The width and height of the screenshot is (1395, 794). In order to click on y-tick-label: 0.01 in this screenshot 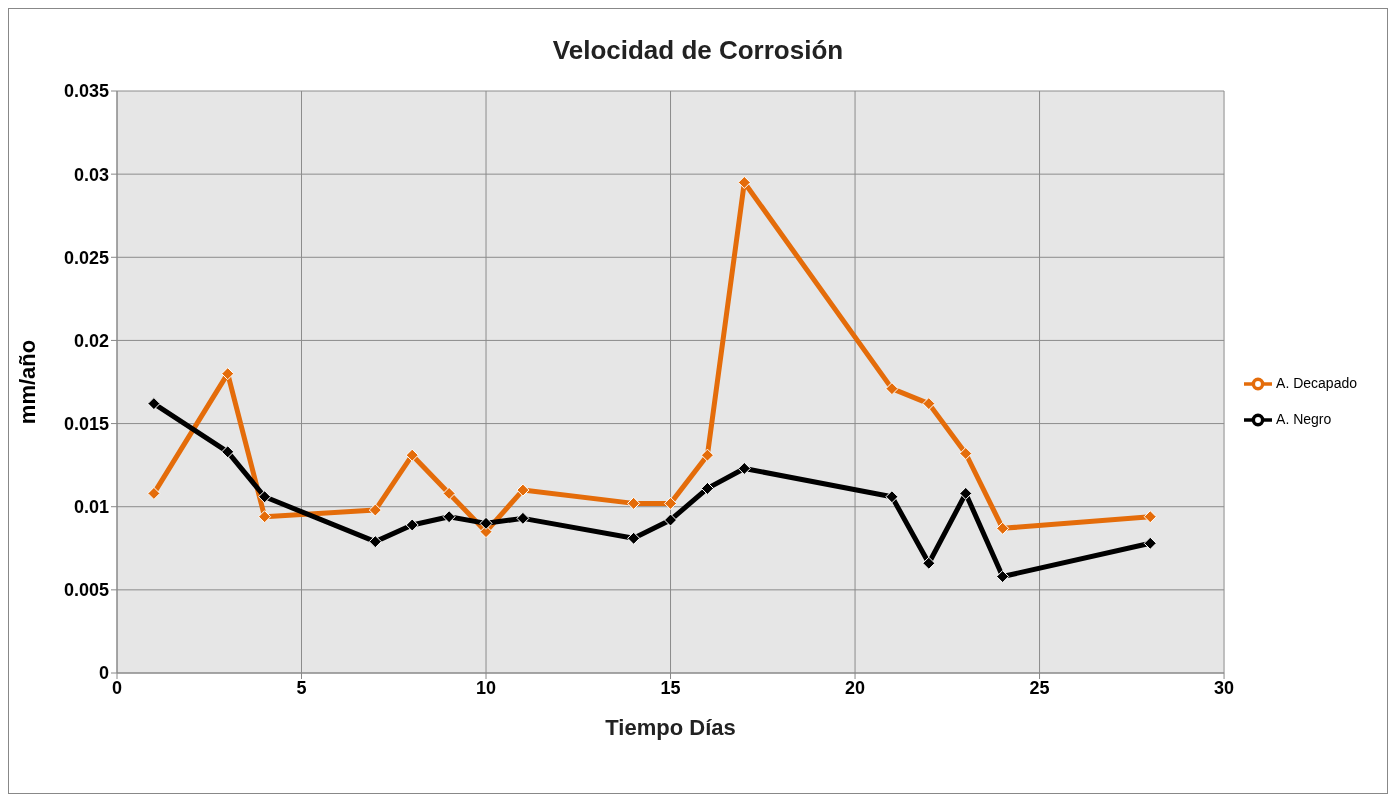, I will do `click(91, 507)`.